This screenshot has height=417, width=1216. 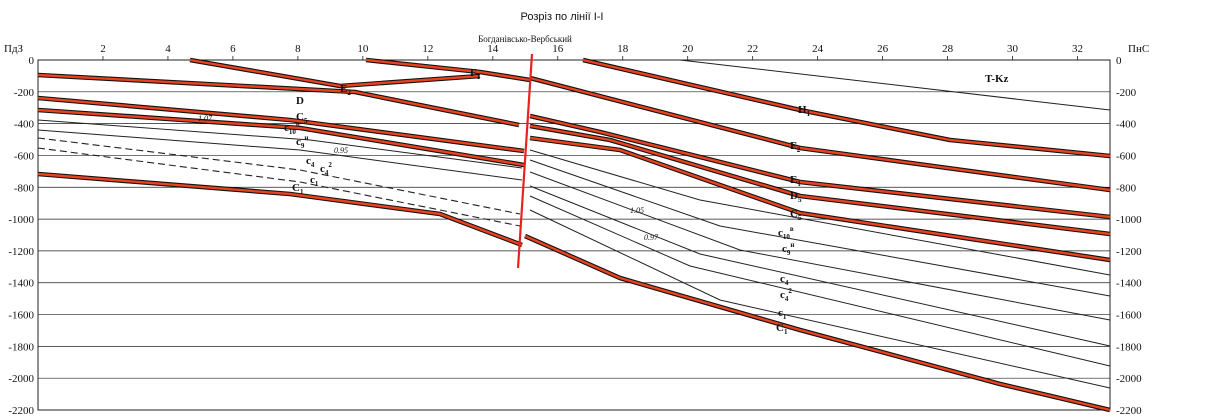 I want to click on coefficient-labels: 1.07 0.95 1.05 0.97, so click(x=428, y=178).